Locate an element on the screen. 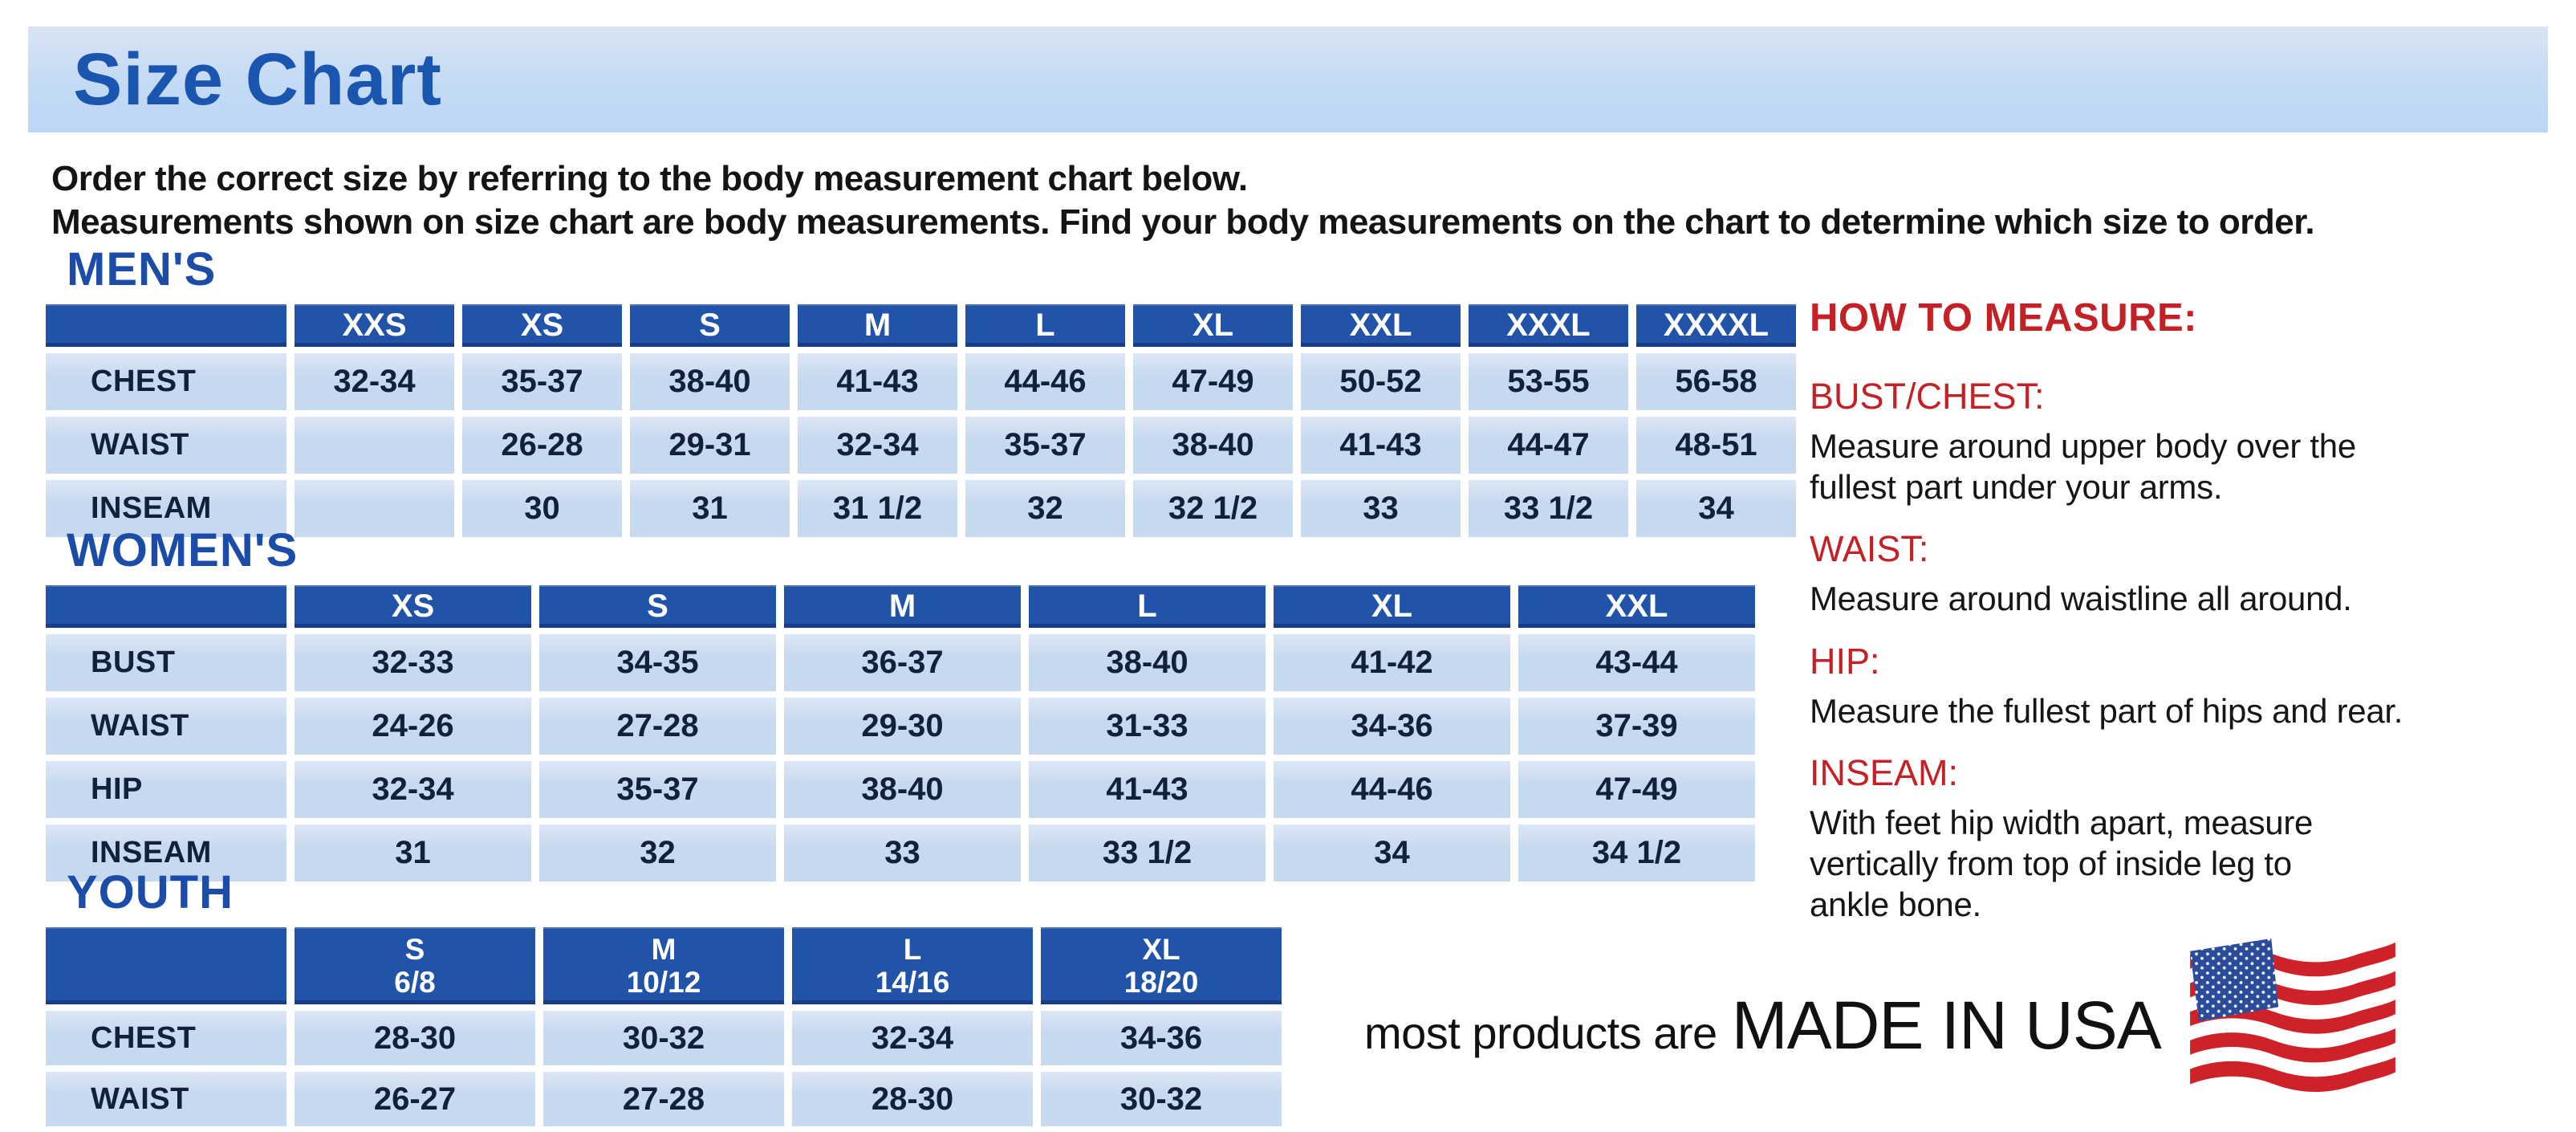  measure-term-hip: HIP: is located at coordinates (1845, 661).